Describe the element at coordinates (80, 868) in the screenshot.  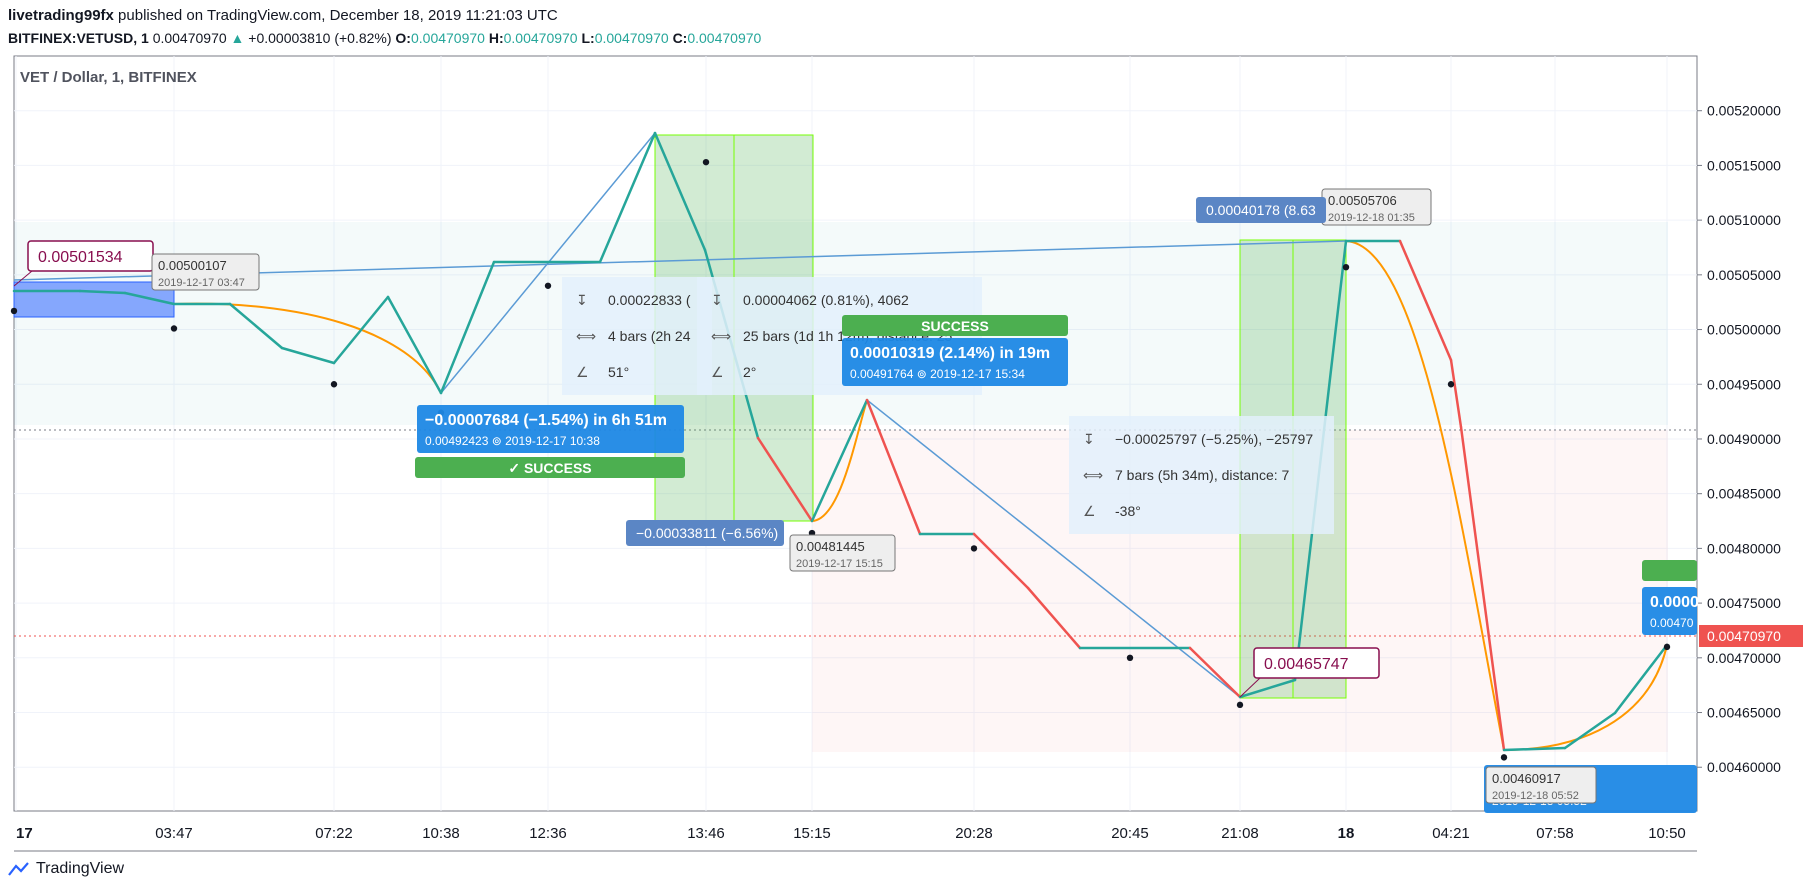
I see `brand-name: TradingView` at that location.